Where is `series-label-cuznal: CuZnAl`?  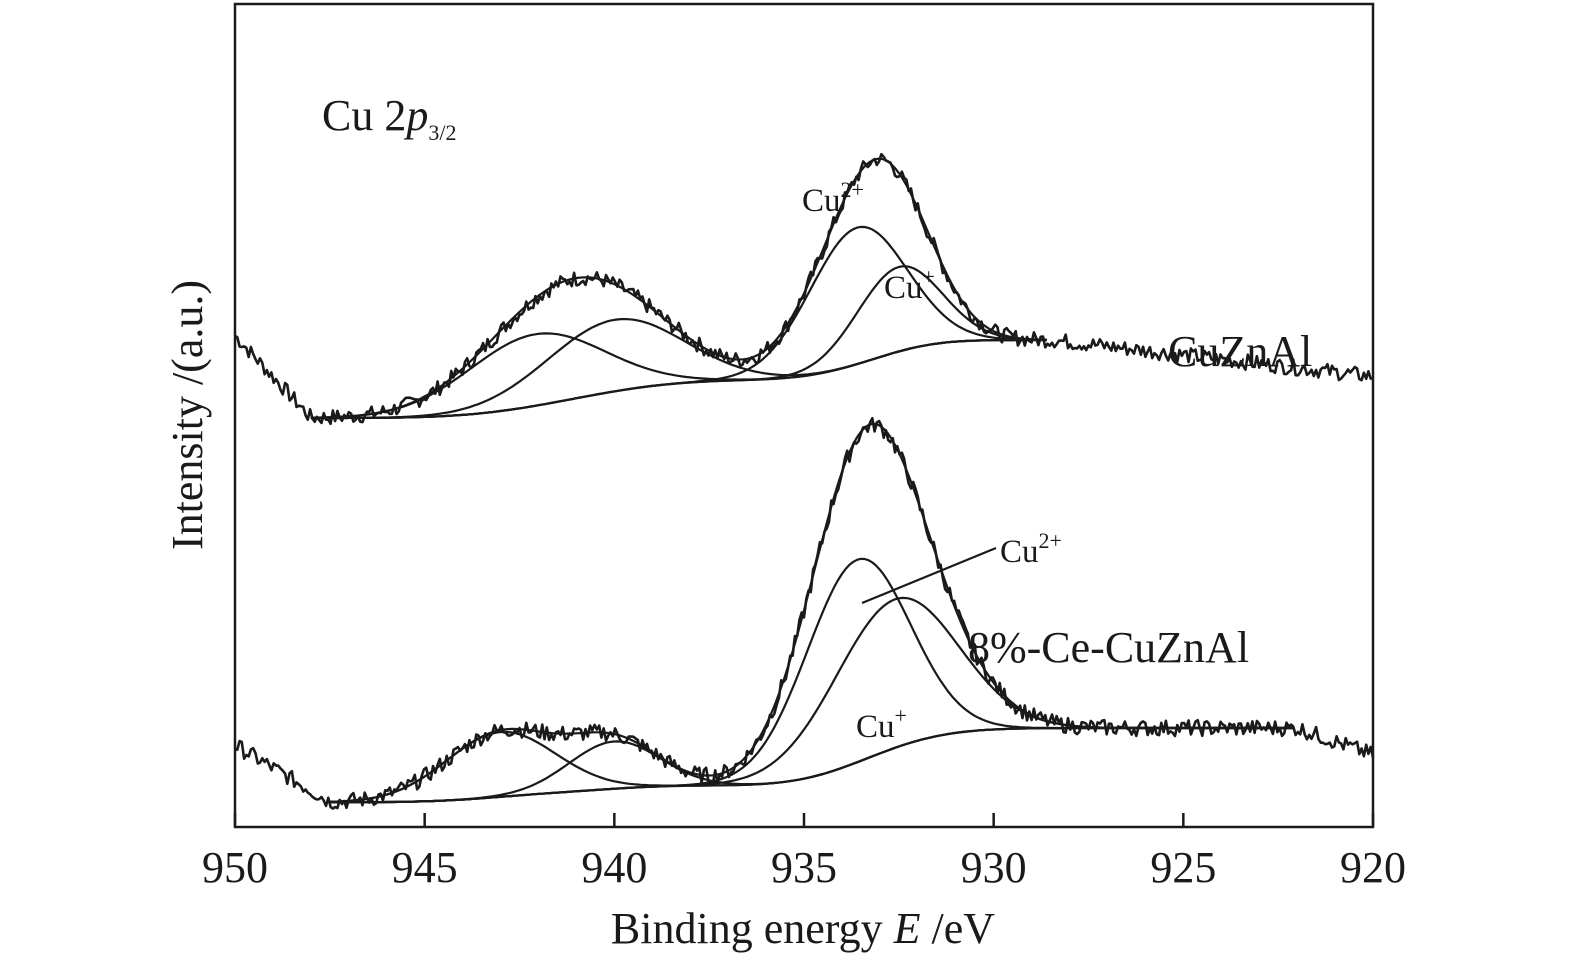 series-label-cuznal: CuZnAl is located at coordinates (1240, 351).